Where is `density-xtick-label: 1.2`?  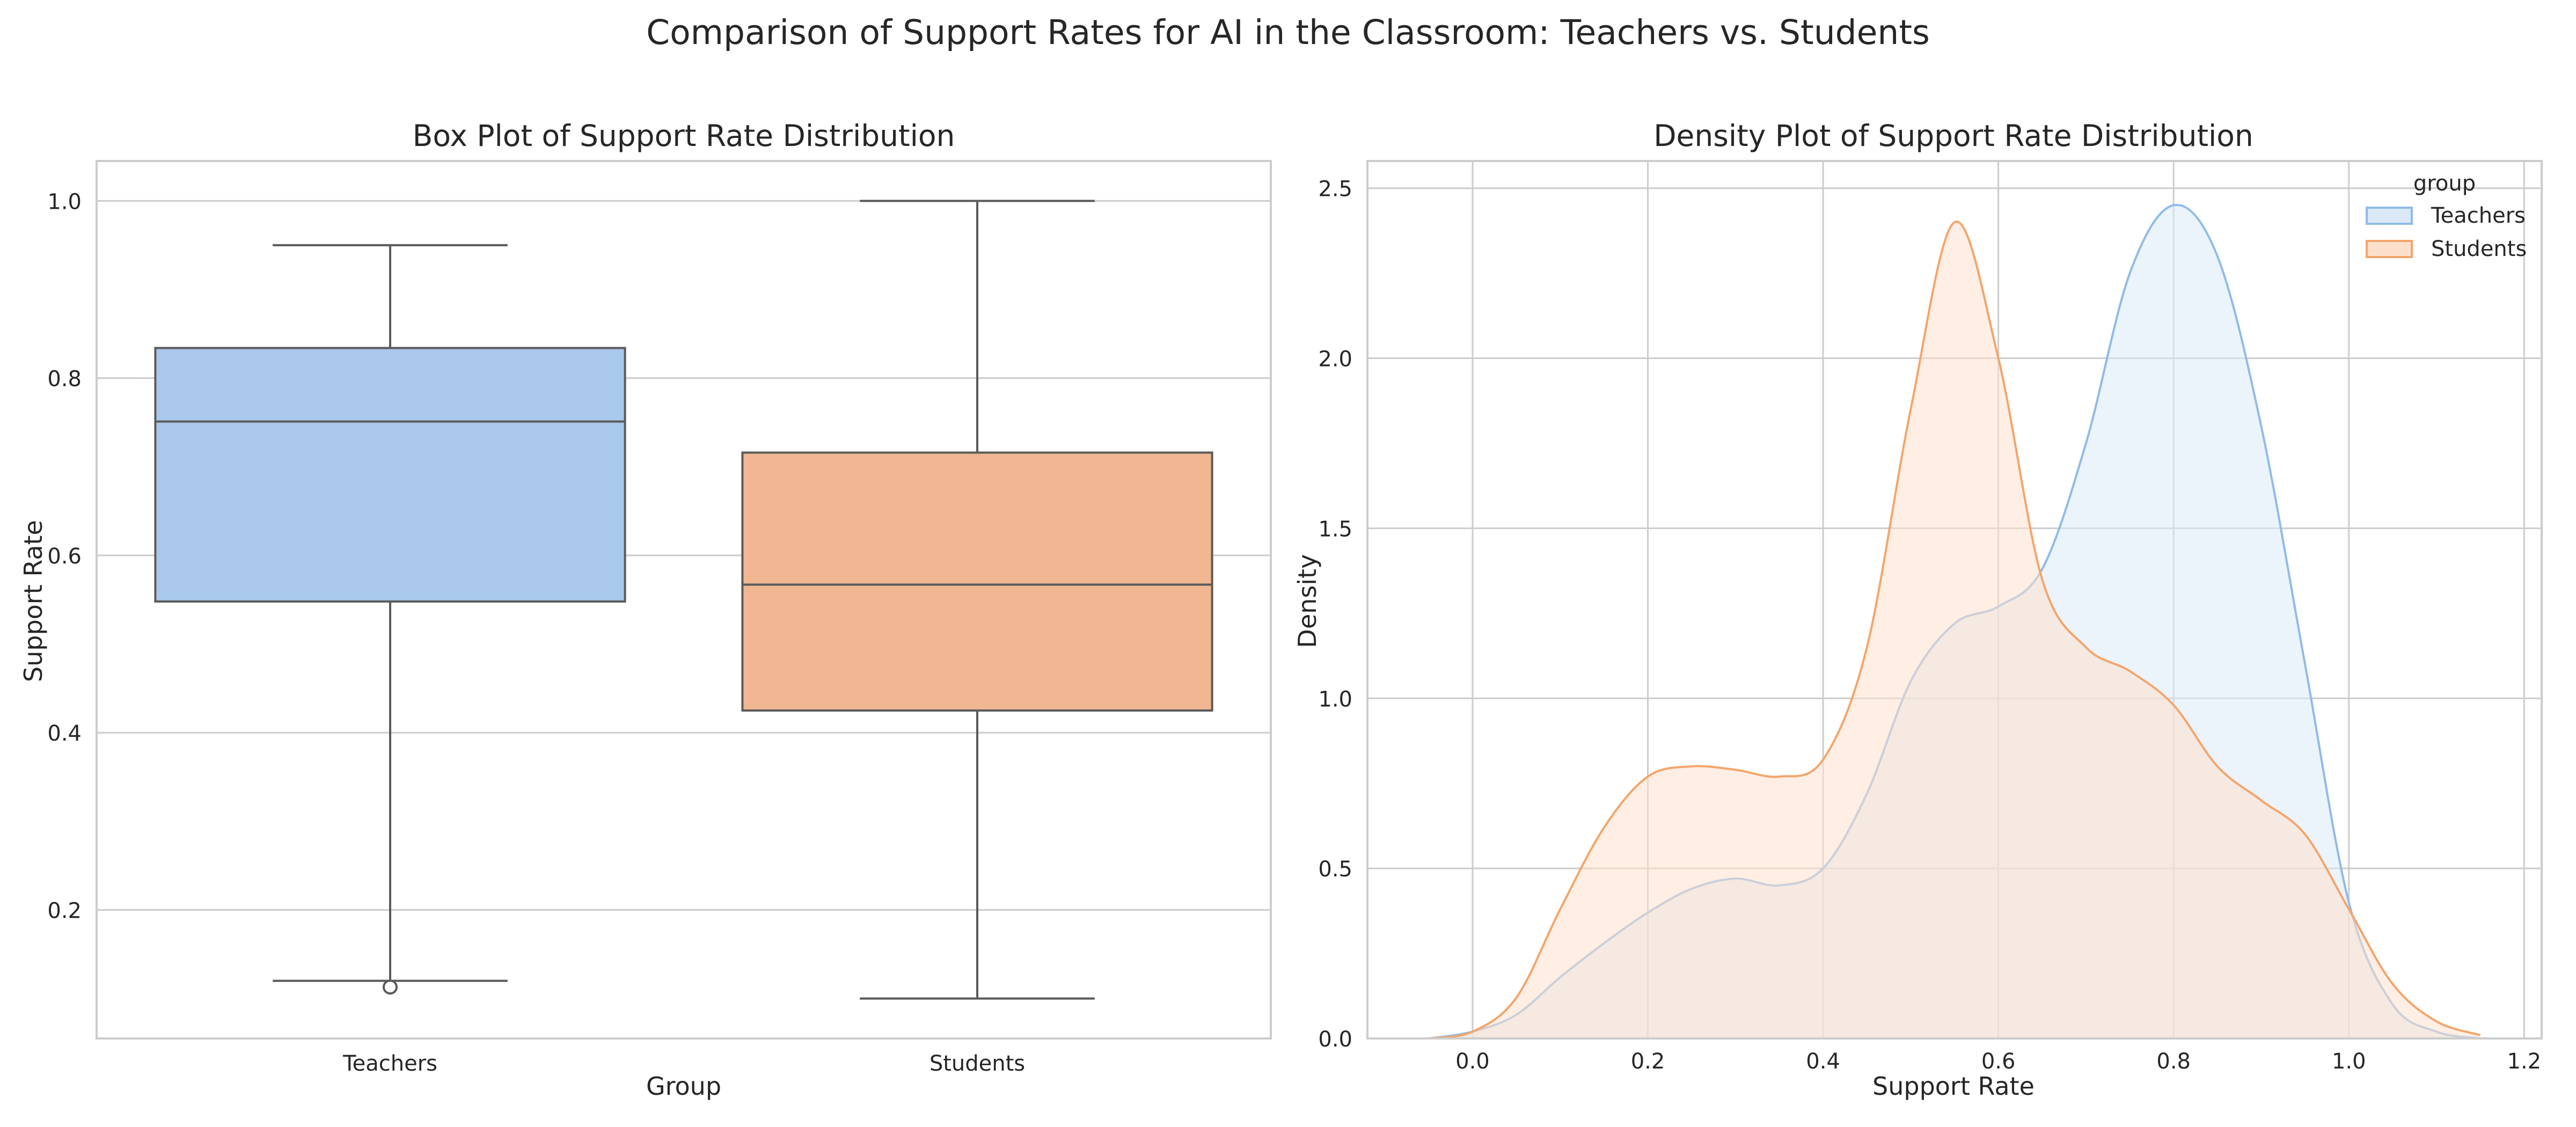
density-xtick-label: 1.2 is located at coordinates (2524, 1061).